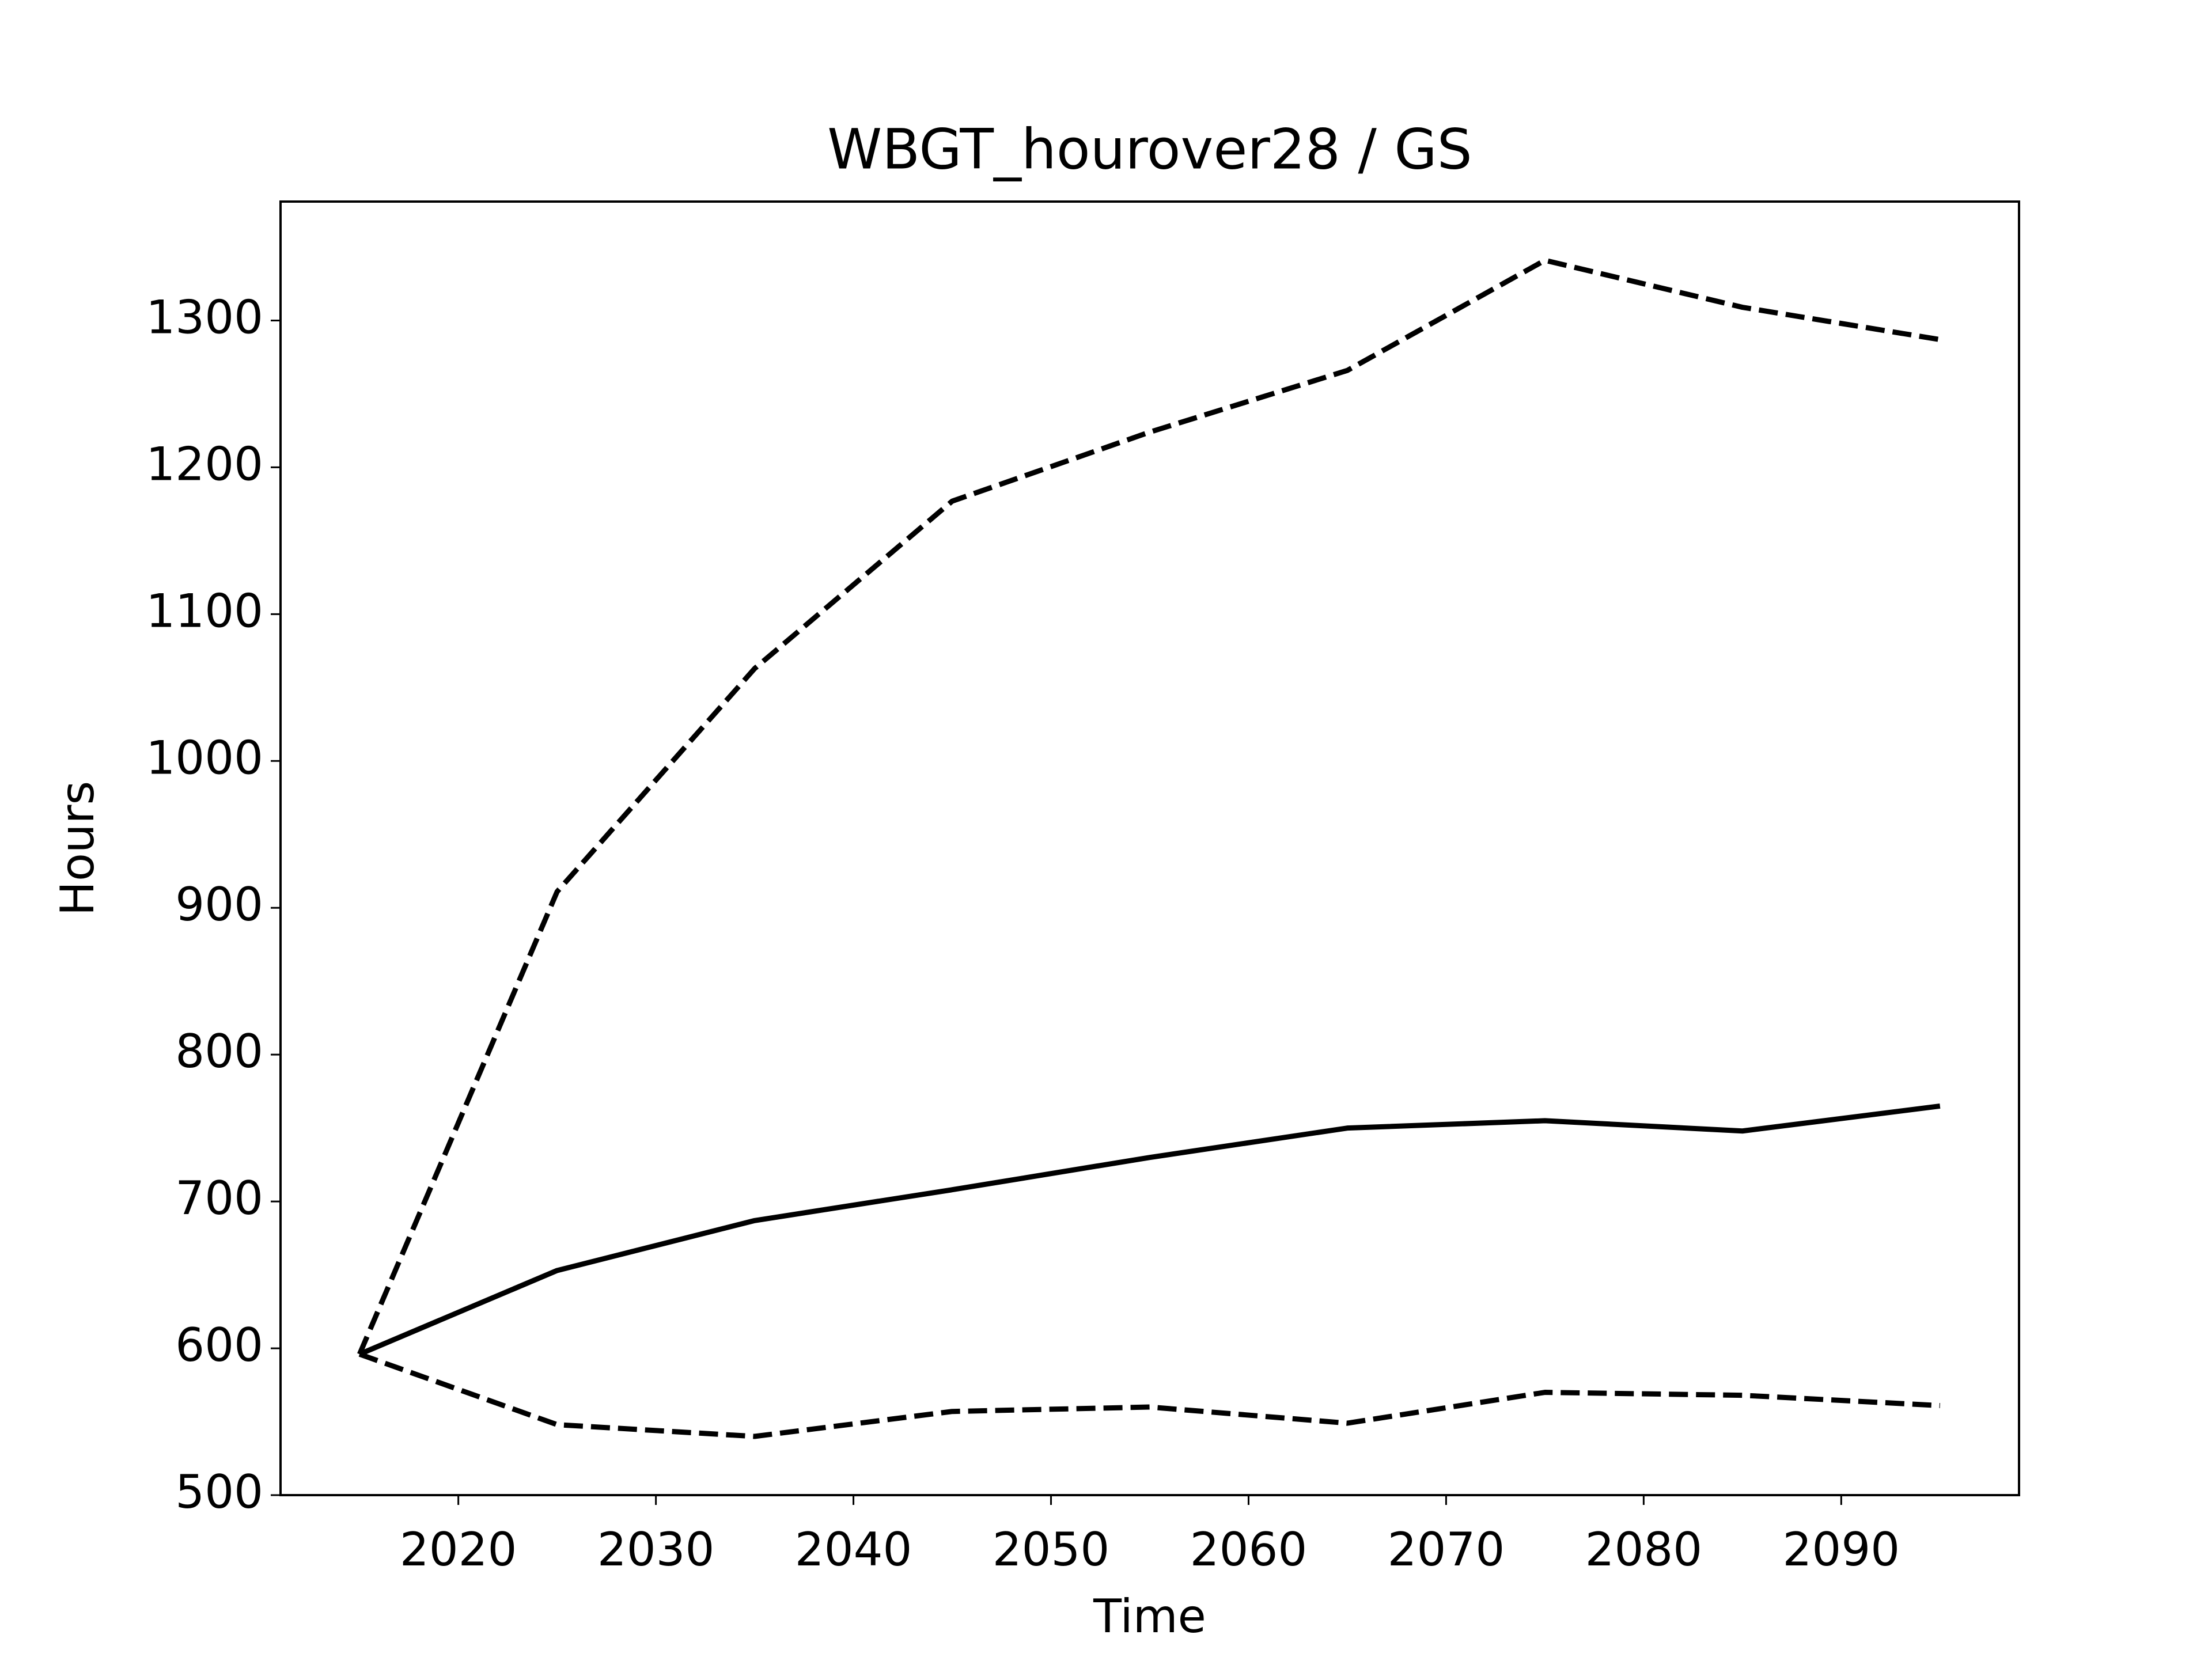  Describe the element at coordinates (77, 848) in the screenshot. I see `y-axis-label: Hours` at that location.